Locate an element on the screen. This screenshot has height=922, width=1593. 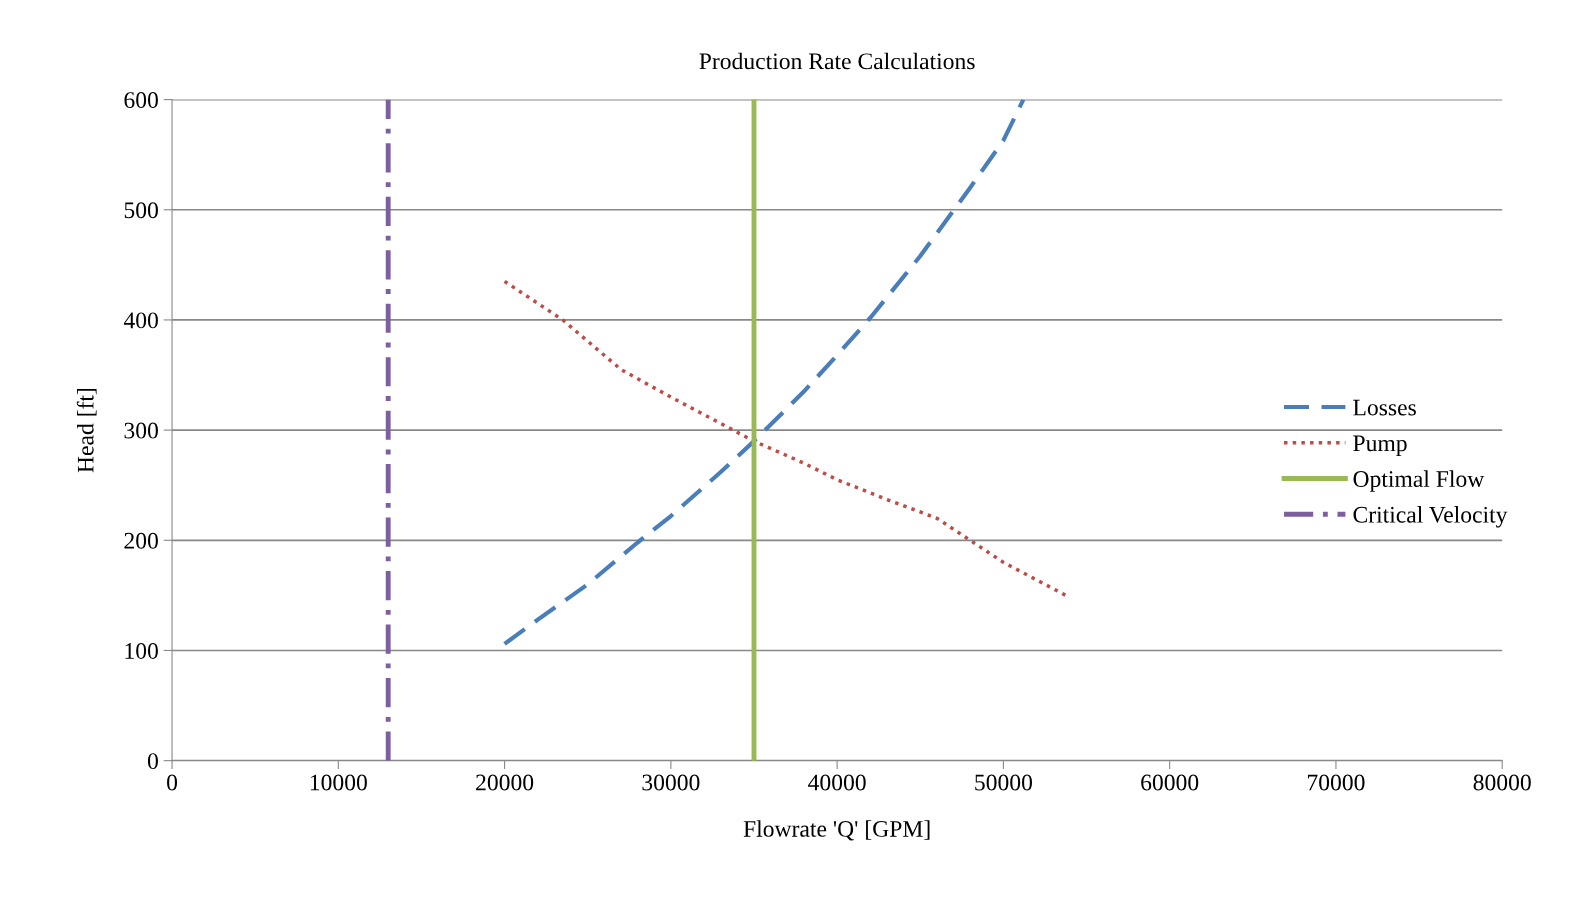
legend-label: Losses is located at coordinates (1384, 407).